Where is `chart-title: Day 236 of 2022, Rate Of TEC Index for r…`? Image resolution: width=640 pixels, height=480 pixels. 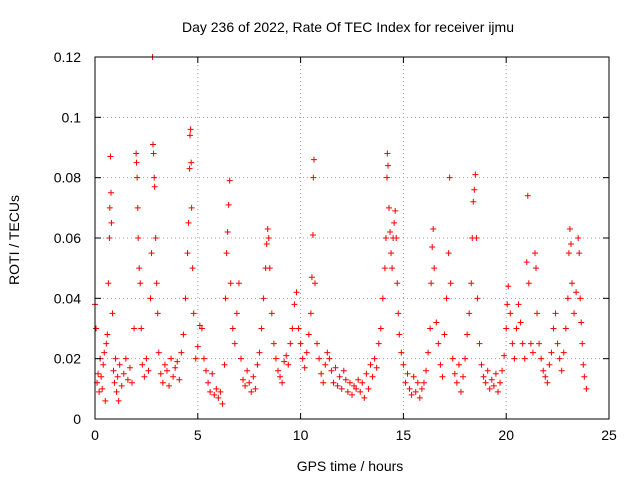
chart-title: Day 236 of 2022, Rate Of TEC Index for r… is located at coordinates (348, 27).